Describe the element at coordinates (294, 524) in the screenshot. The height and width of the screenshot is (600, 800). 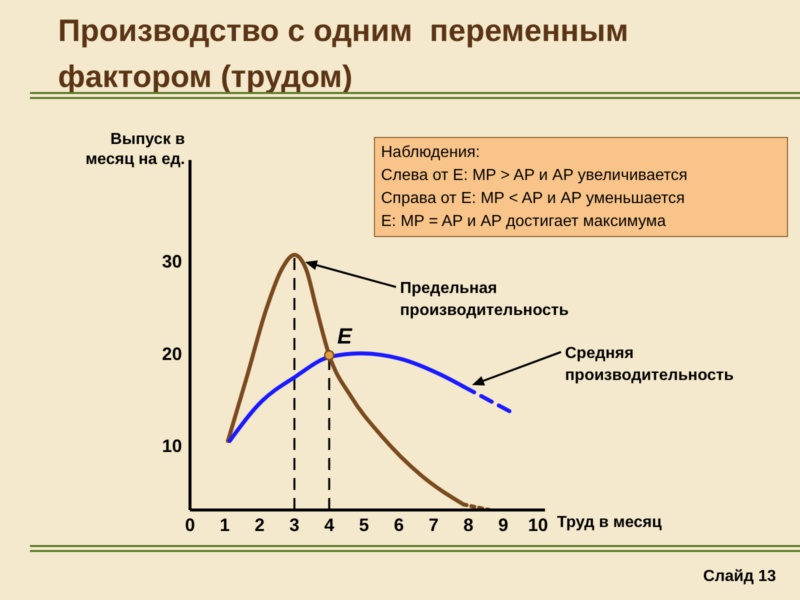
I see `x-tick-label: 3` at that location.